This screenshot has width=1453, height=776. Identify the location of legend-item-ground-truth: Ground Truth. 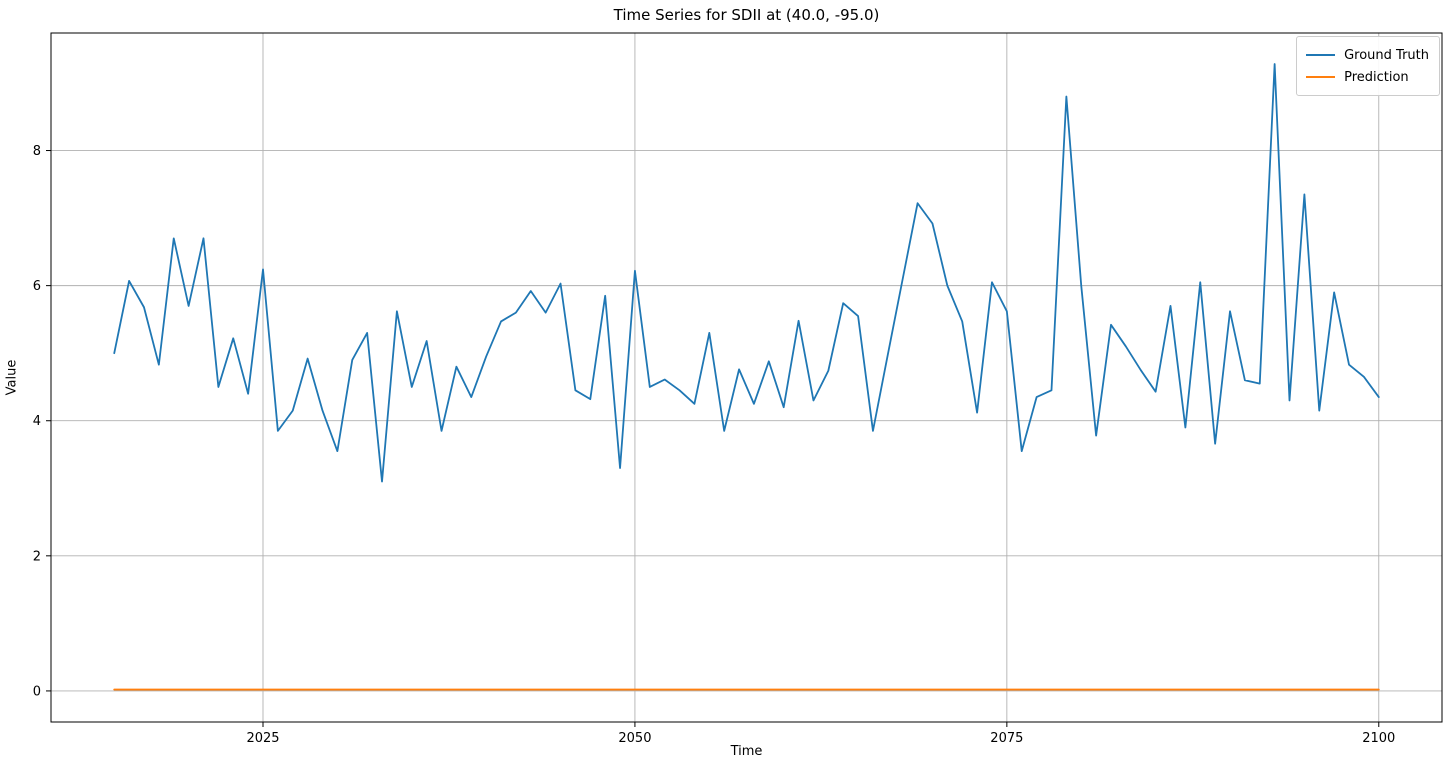
(1367, 55).